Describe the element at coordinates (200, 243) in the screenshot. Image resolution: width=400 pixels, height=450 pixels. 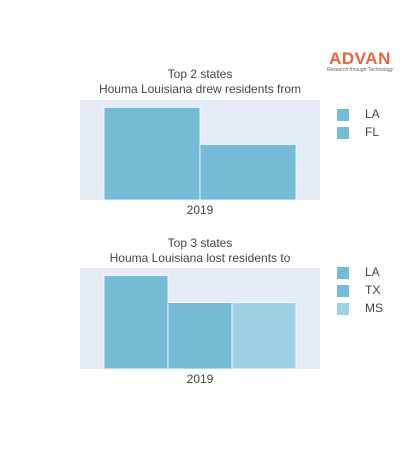
I see `chart-2-title-line-1: Top 3 states` at that location.